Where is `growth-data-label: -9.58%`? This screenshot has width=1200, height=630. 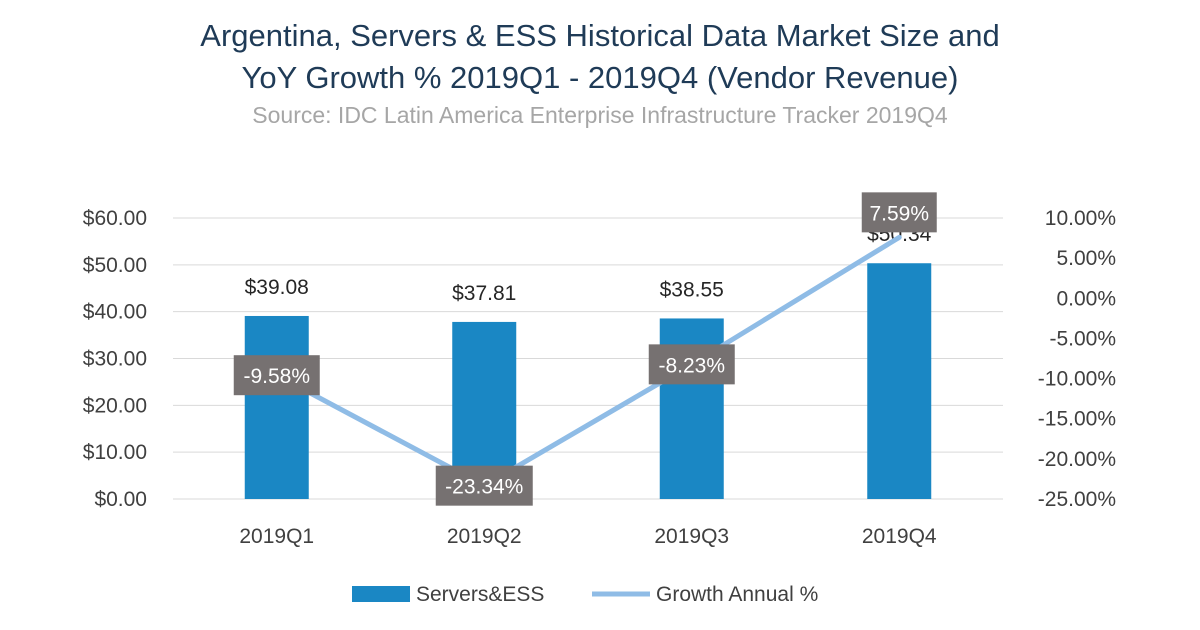 growth-data-label: -9.58% is located at coordinates (276, 376).